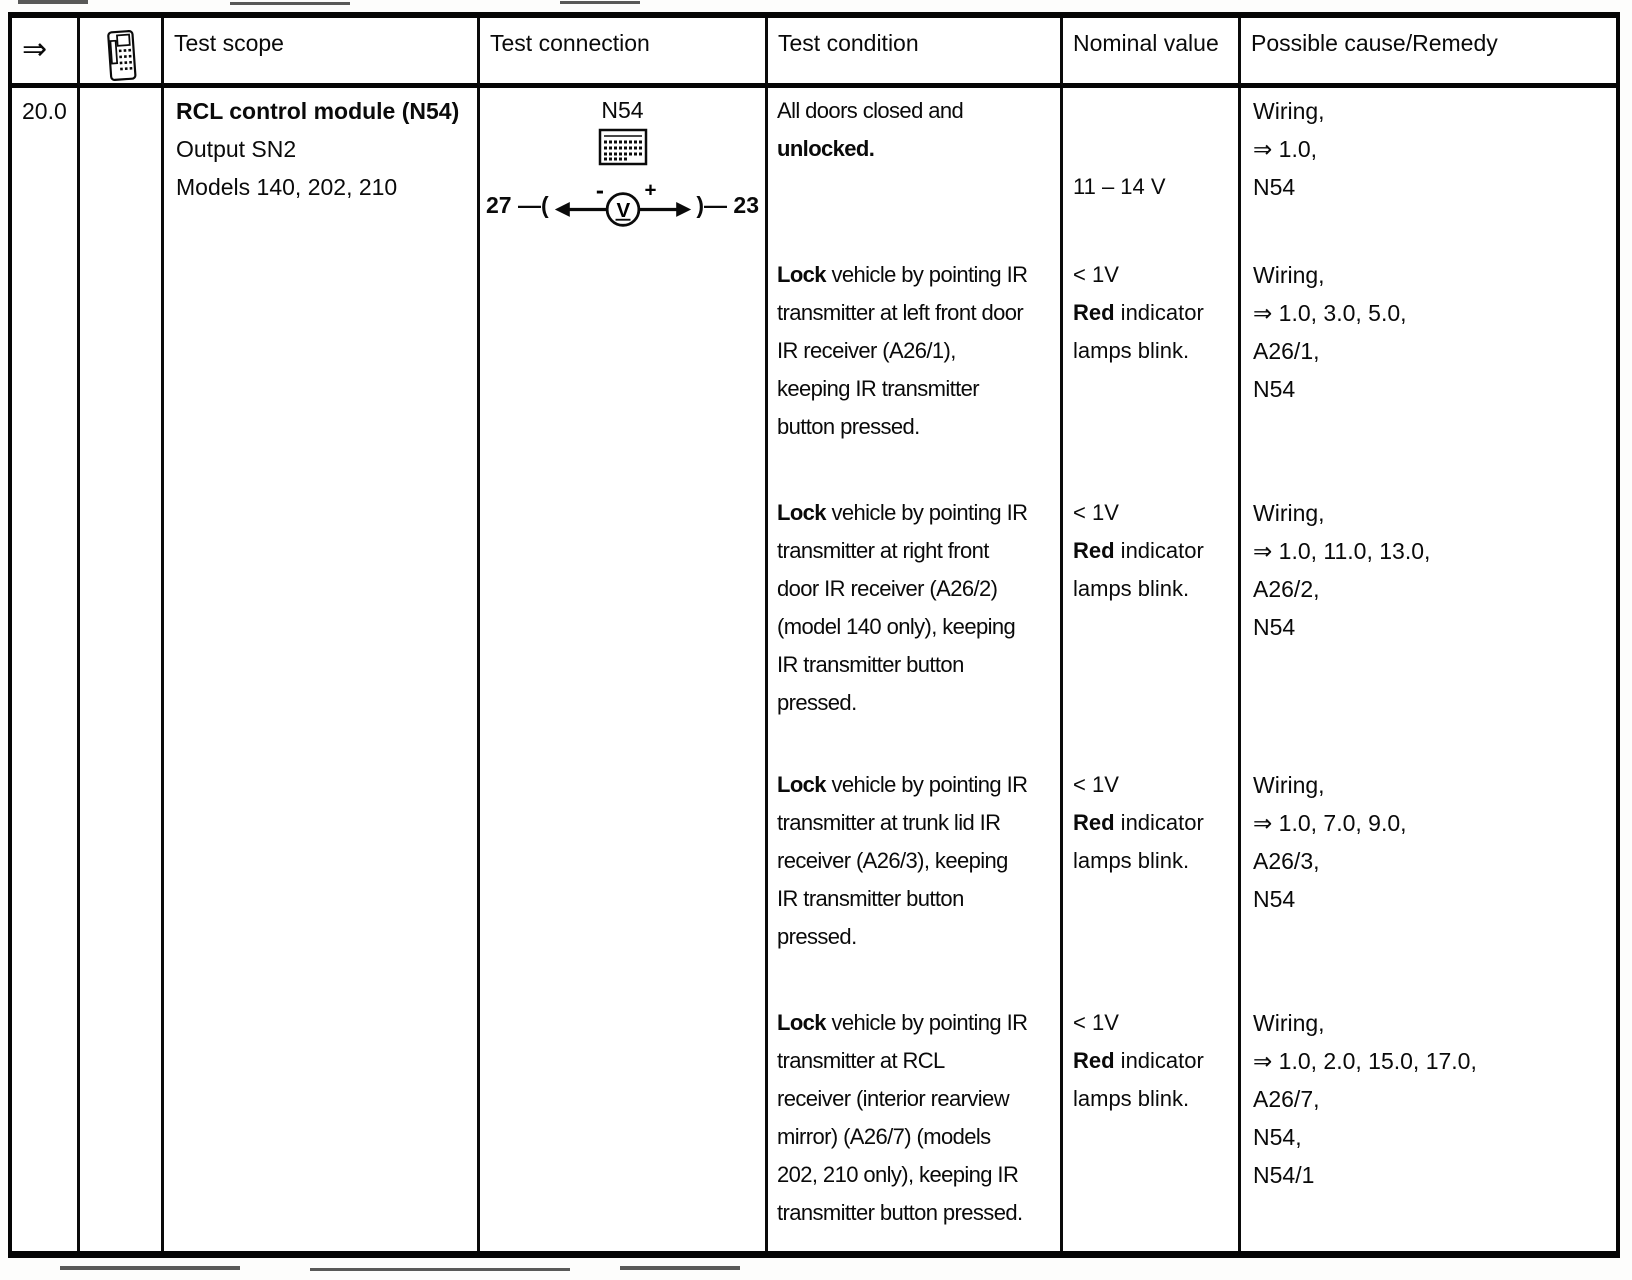 Image resolution: width=1632 pixels, height=1280 pixels. I want to click on condition-line: receiver (A26/3), keeping, so click(892, 860).